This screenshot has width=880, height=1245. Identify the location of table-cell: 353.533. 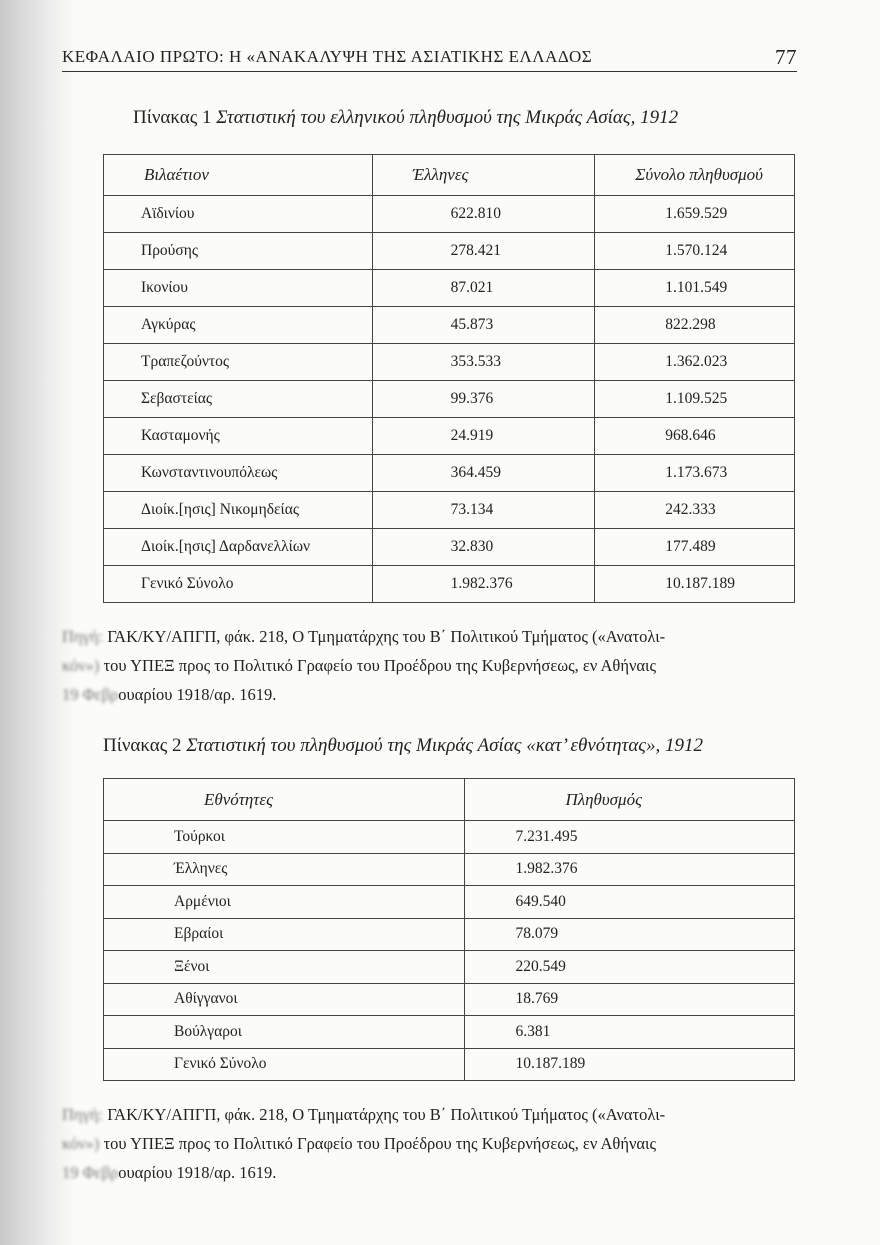
(483, 362).